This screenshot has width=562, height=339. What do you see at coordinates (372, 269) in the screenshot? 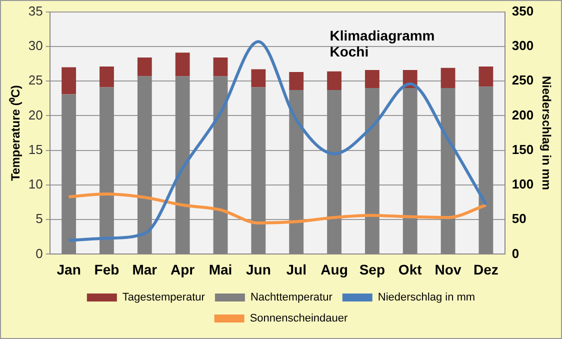
I see `x-tick-label: Sep` at bounding box center [372, 269].